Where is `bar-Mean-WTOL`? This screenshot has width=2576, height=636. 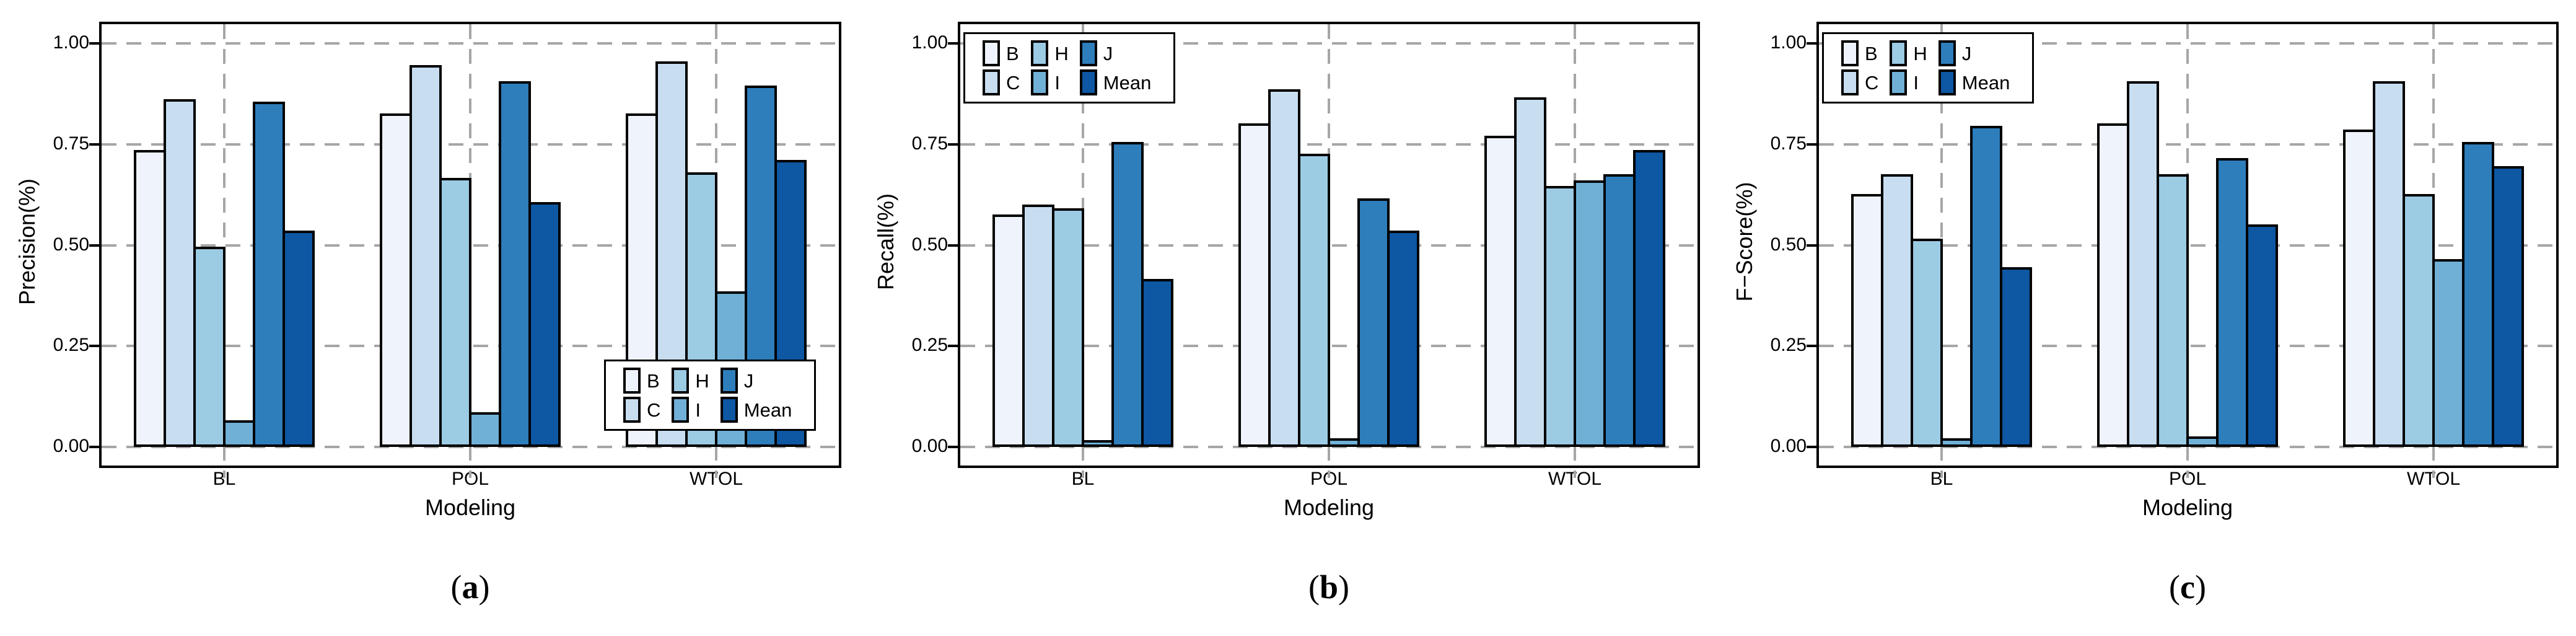
bar-Mean-WTOL is located at coordinates (1649, 298).